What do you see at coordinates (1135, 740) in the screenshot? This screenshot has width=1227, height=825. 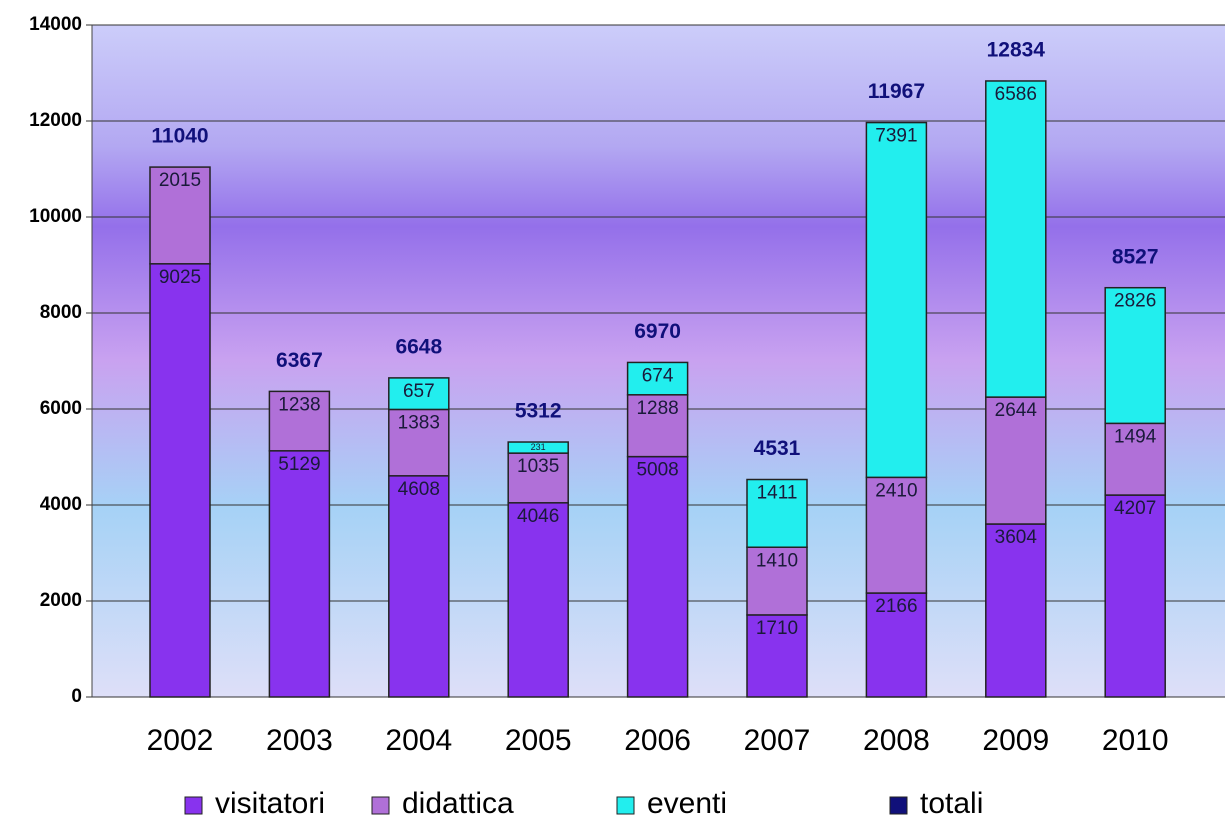 I see `x-tick-label: 2010` at bounding box center [1135, 740].